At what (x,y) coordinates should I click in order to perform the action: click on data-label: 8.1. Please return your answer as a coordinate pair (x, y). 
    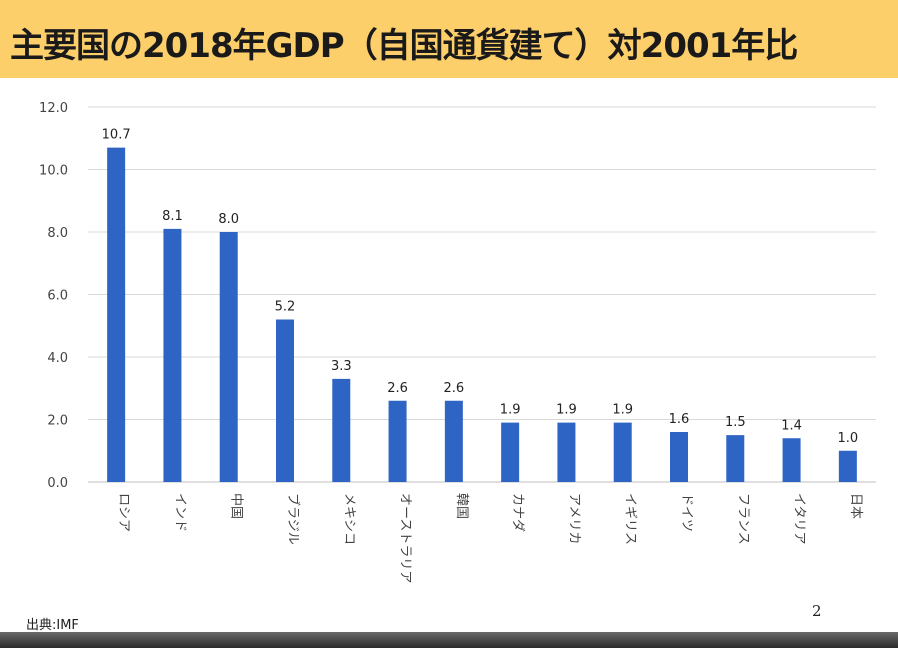
    Looking at the image, I should click on (172, 216).